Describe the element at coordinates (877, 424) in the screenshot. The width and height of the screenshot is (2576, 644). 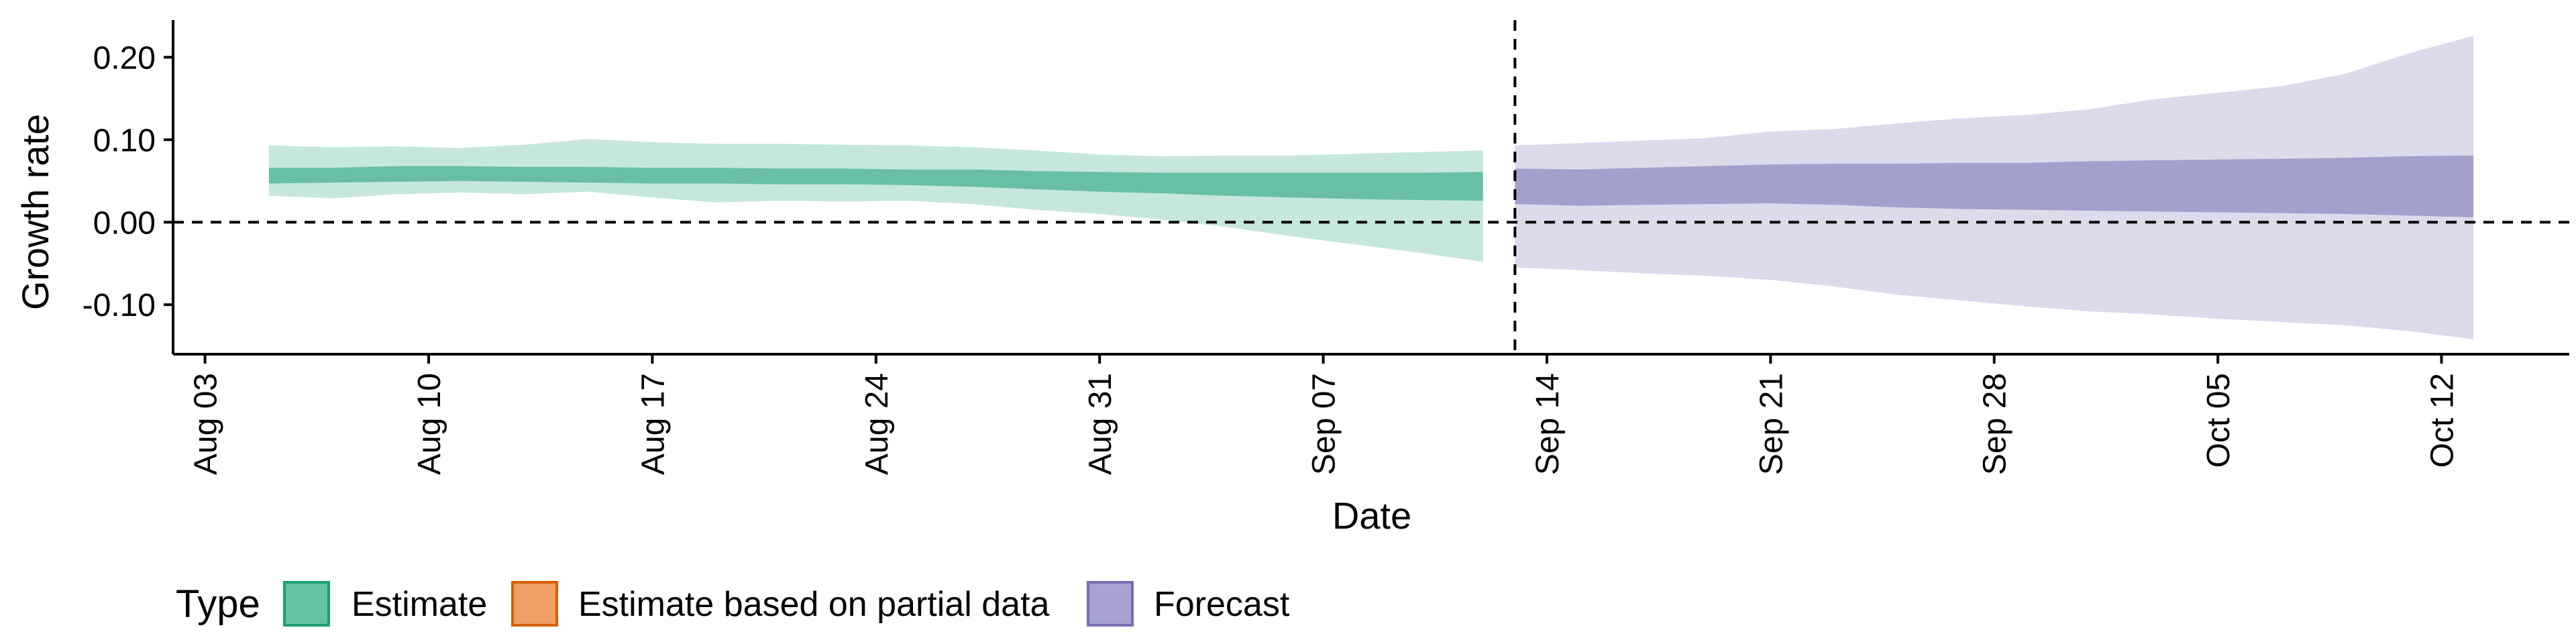
I see `x-tick-label: Aug 24` at that location.